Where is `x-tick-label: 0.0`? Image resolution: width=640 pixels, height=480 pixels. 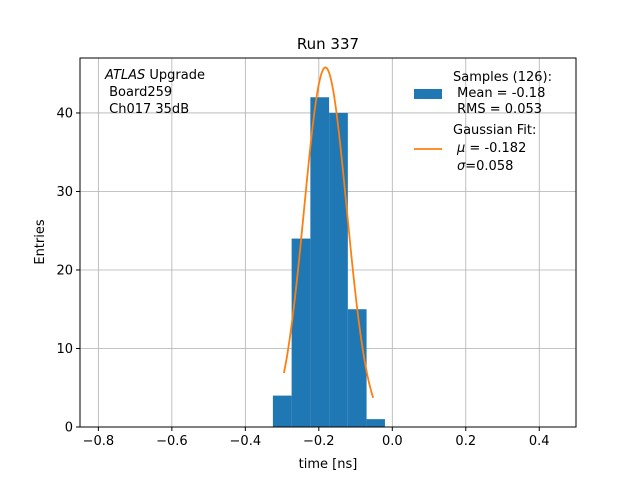 x-tick-label: 0.0 is located at coordinates (392, 441).